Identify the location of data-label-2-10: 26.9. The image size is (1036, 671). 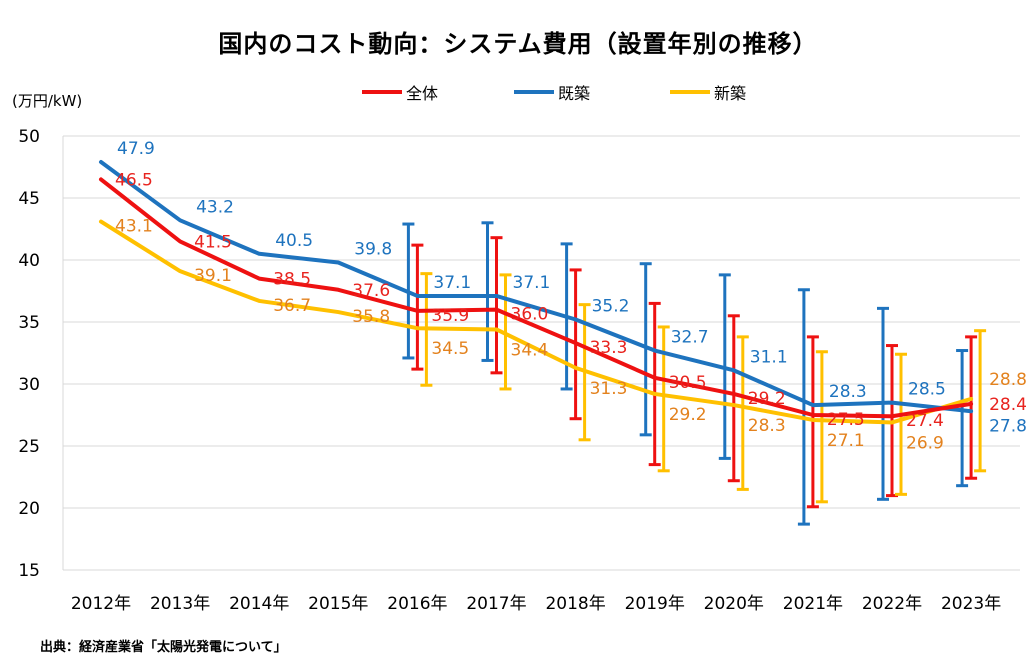
(925, 443).